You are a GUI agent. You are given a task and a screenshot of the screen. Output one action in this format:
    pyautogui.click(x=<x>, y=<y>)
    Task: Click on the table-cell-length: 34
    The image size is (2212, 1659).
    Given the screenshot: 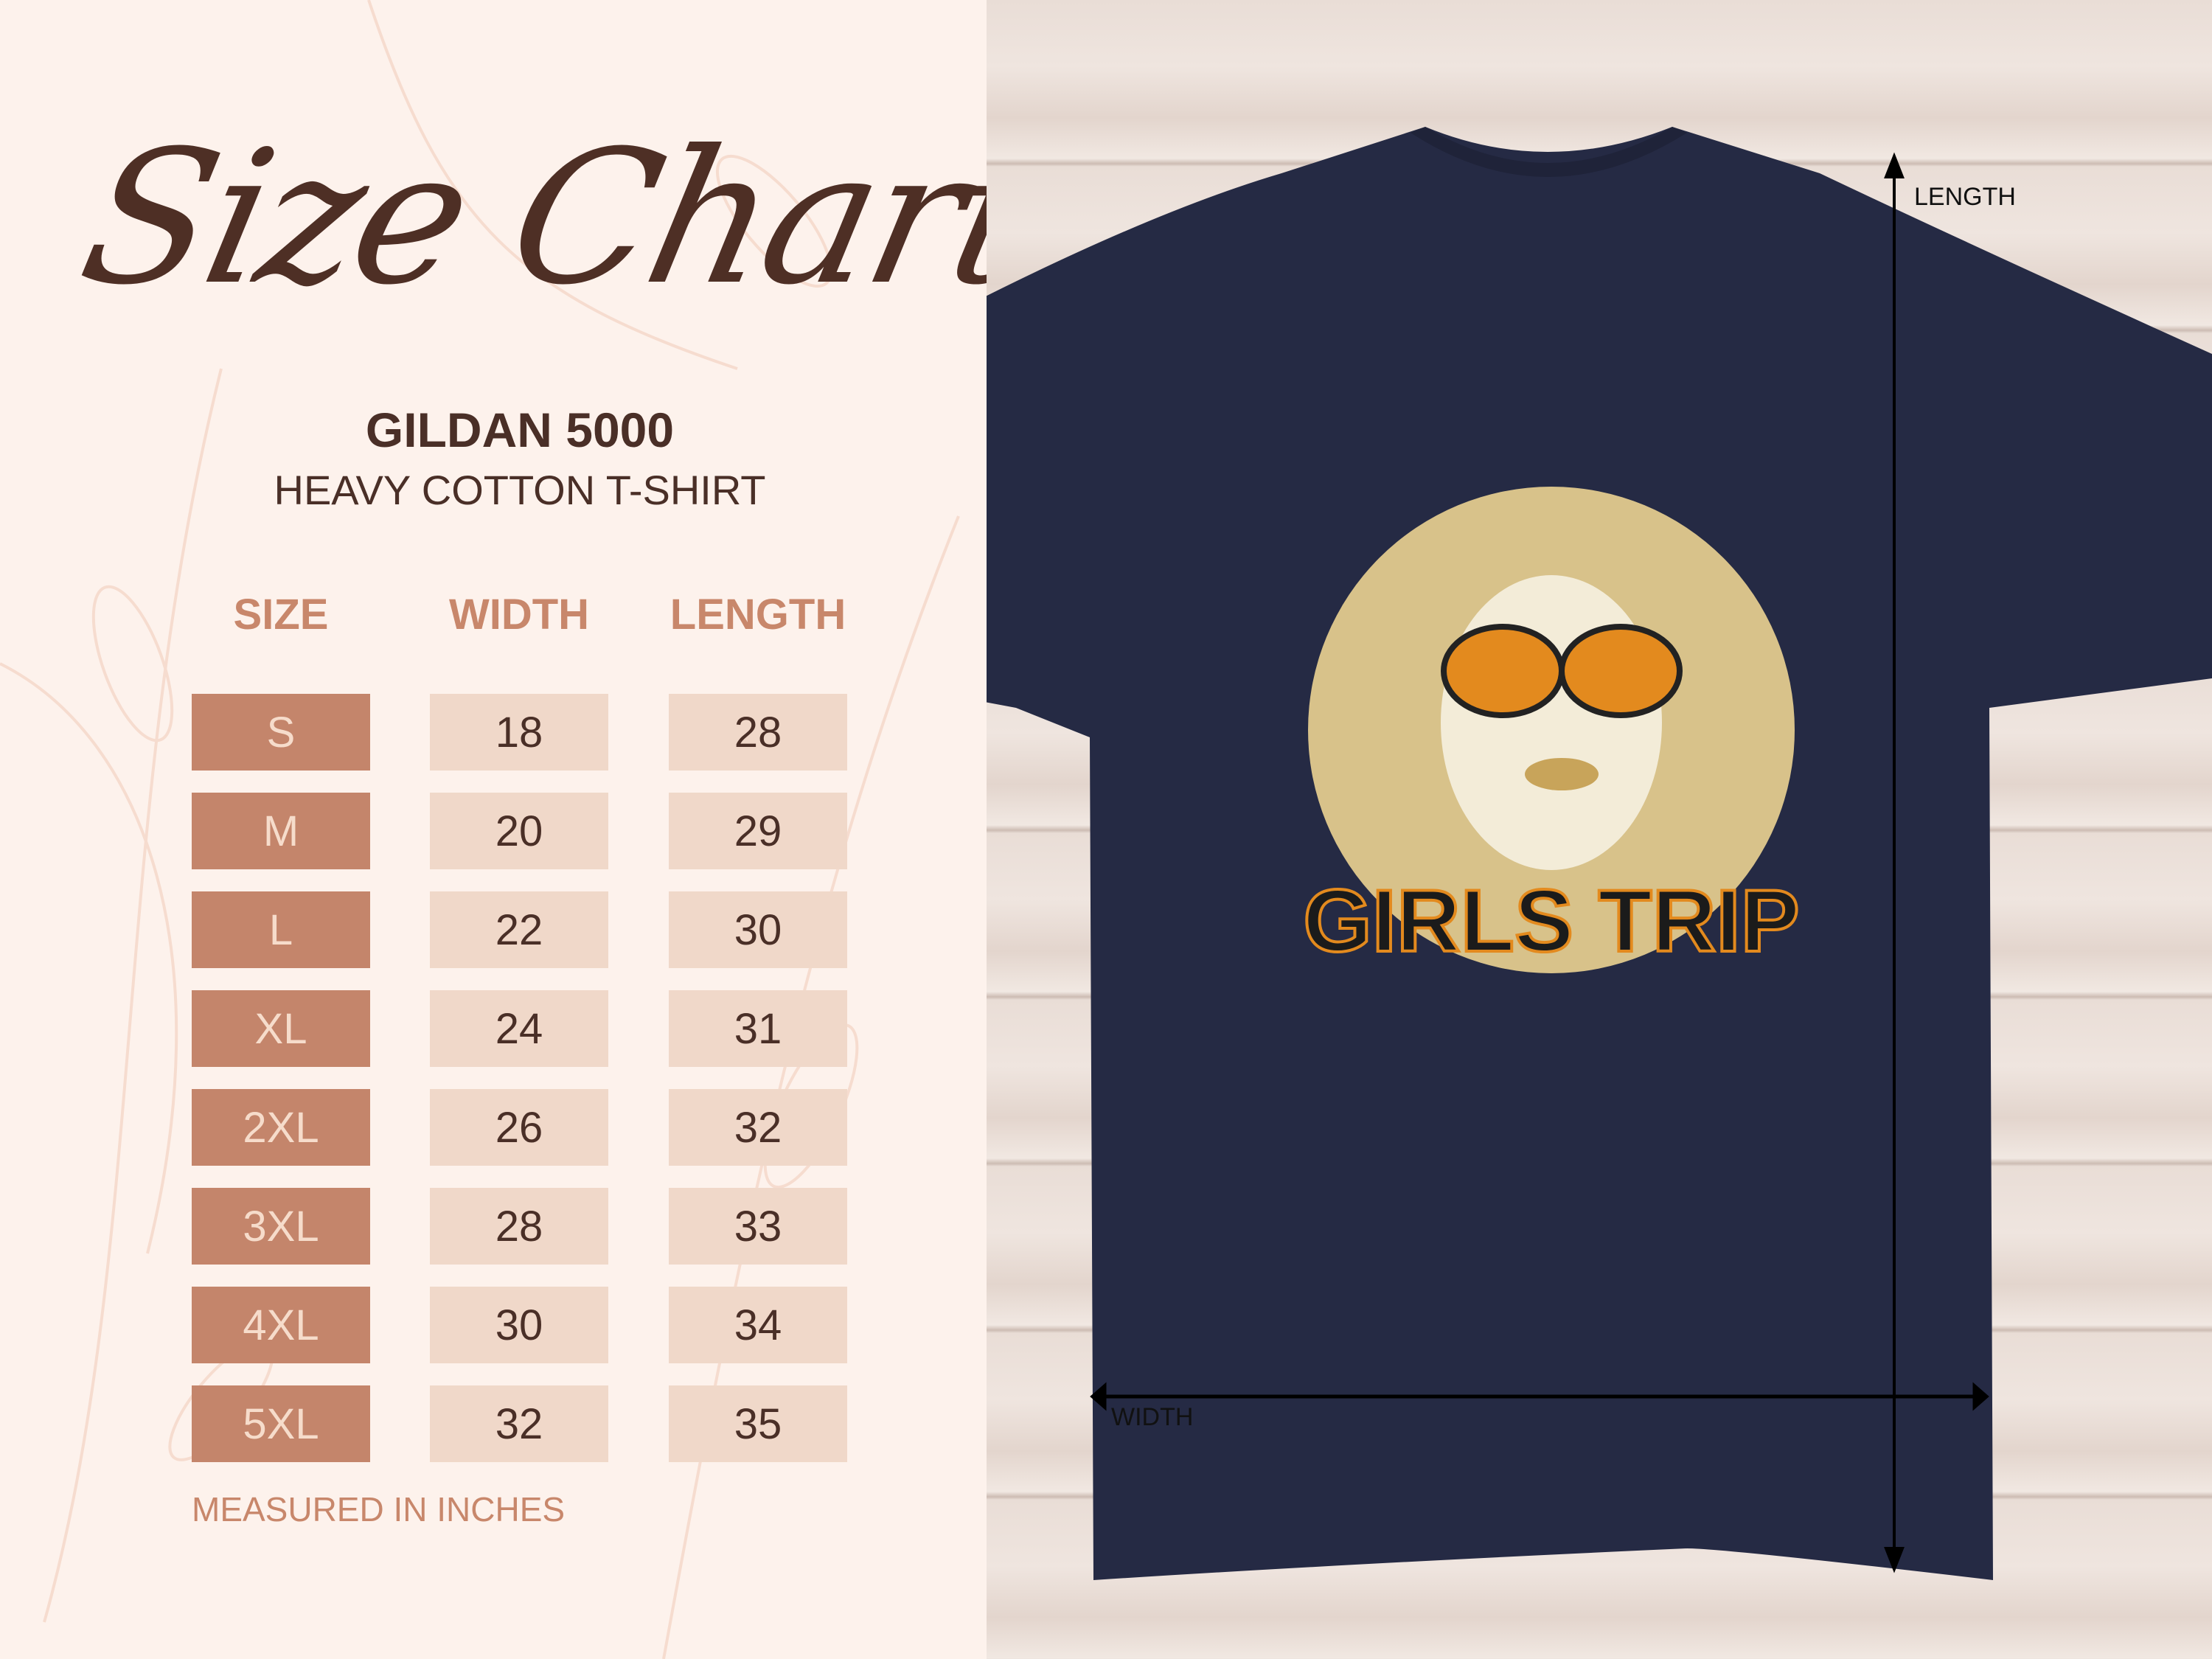 What is the action you would take?
    pyautogui.click(x=758, y=1325)
    